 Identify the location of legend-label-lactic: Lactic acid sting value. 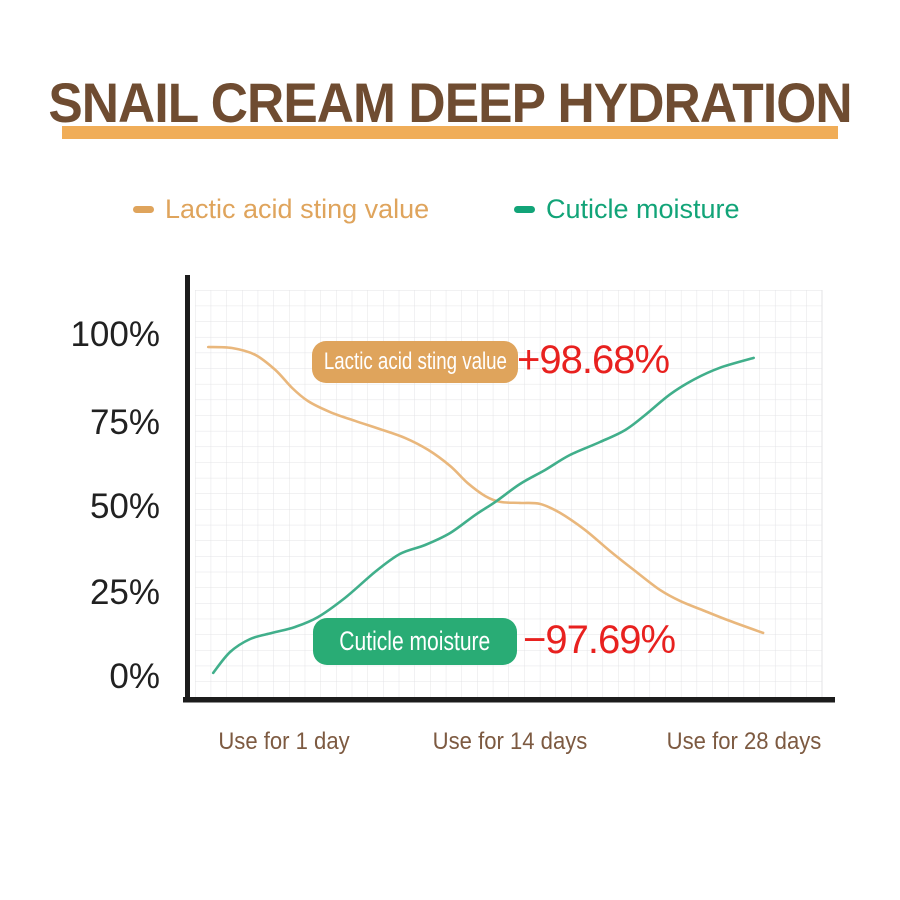
(297, 209).